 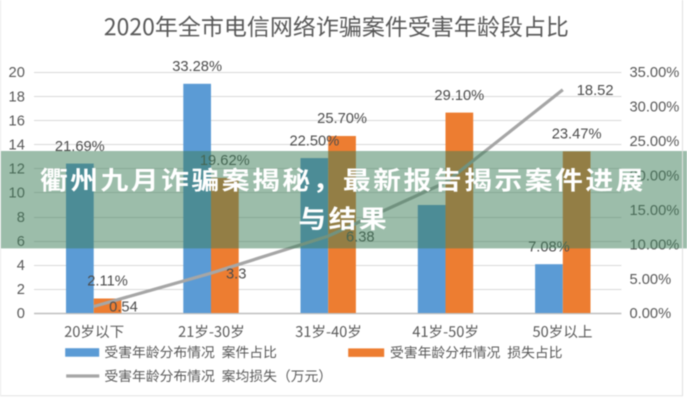 What do you see at coordinates (17, 146) in the screenshot?
I see `svg-text: 14` at bounding box center [17, 146].